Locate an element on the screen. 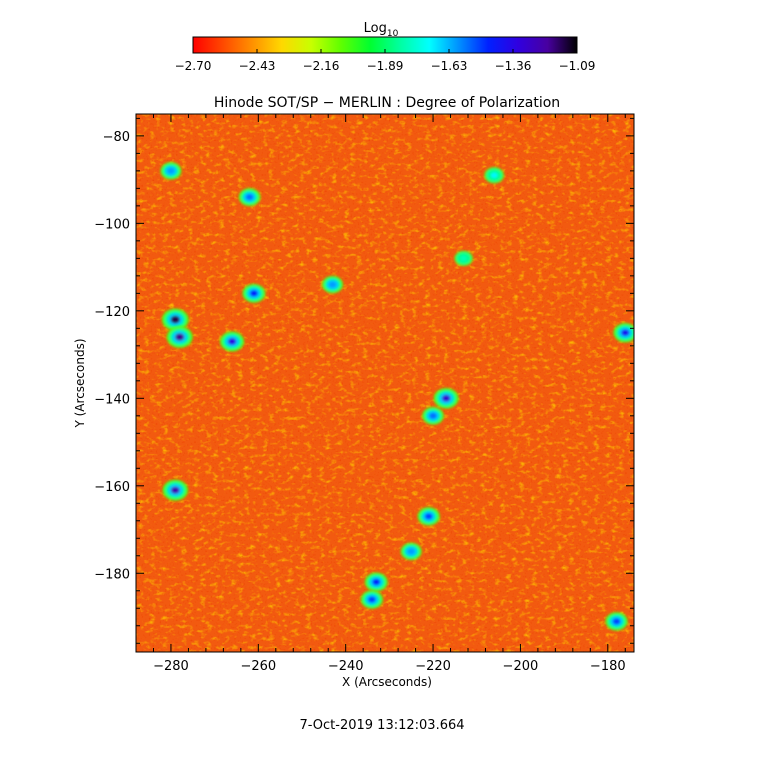 The image size is (768, 772). x-tick-label: −200 is located at coordinates (521, 666).